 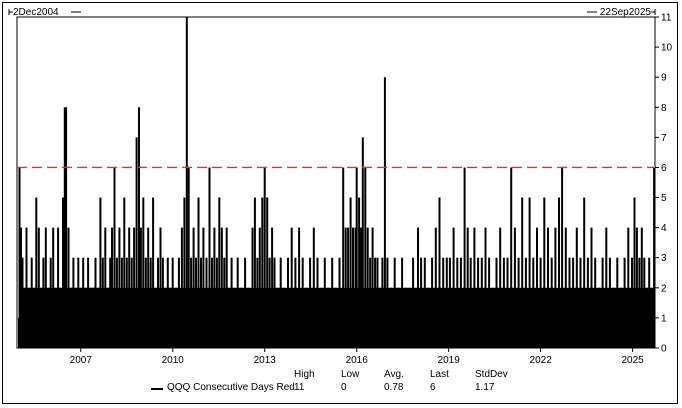 I want to click on start-date-label: 2Dec2004, so click(x=36, y=12).